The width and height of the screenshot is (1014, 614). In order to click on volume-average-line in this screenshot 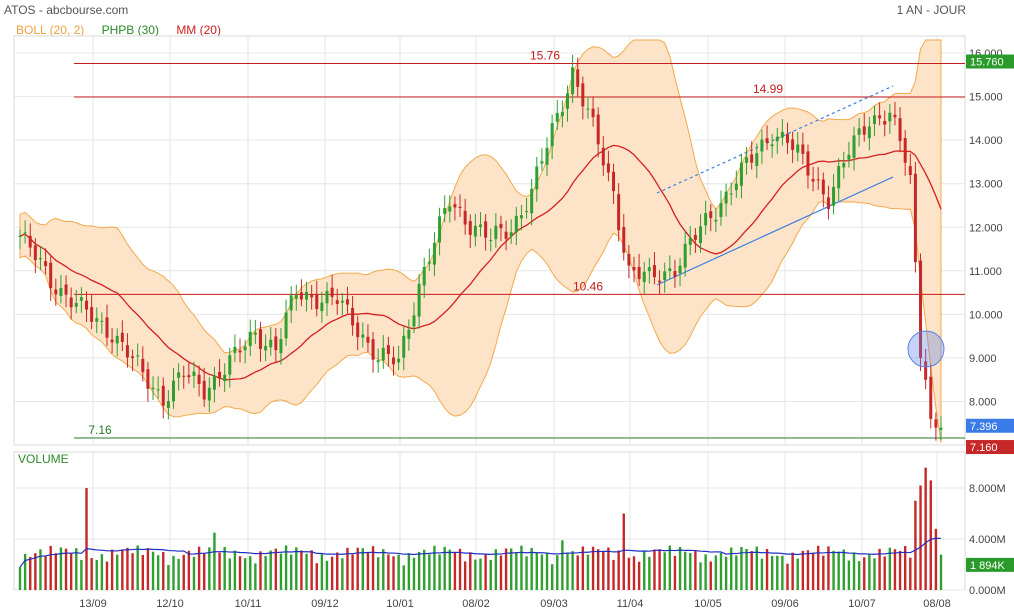, I will do `click(480, 552)`.